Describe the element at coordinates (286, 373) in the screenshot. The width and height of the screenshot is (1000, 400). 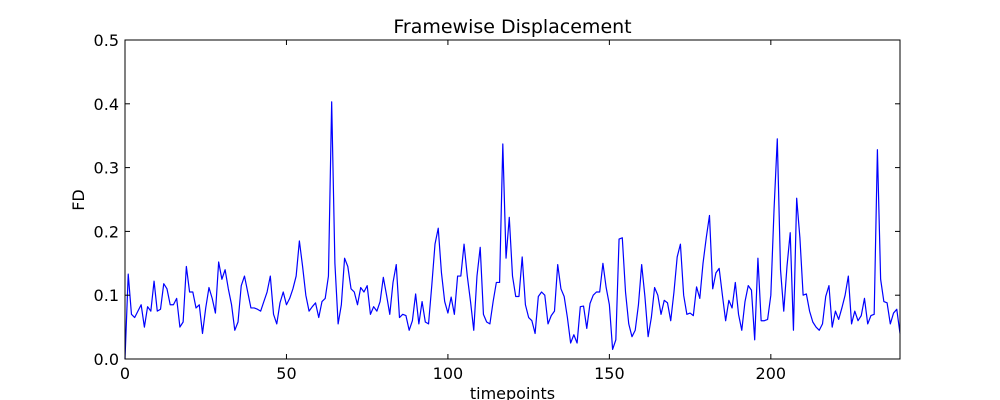
I see `x-tick-label: 50` at that location.